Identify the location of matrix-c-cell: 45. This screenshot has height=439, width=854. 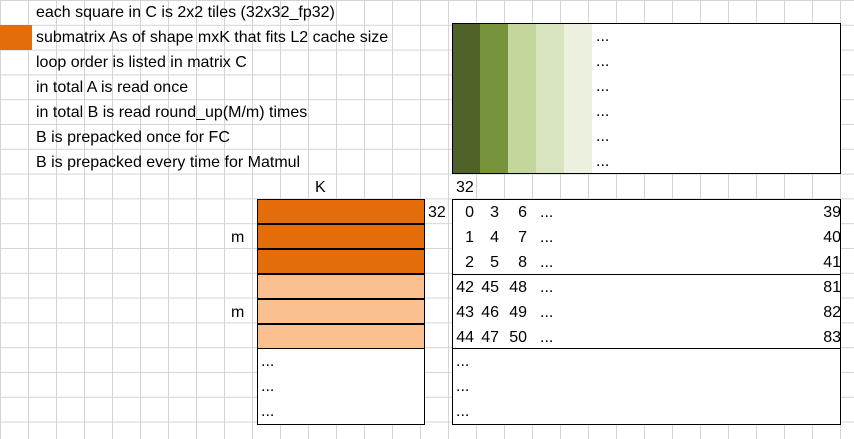
(490, 287).